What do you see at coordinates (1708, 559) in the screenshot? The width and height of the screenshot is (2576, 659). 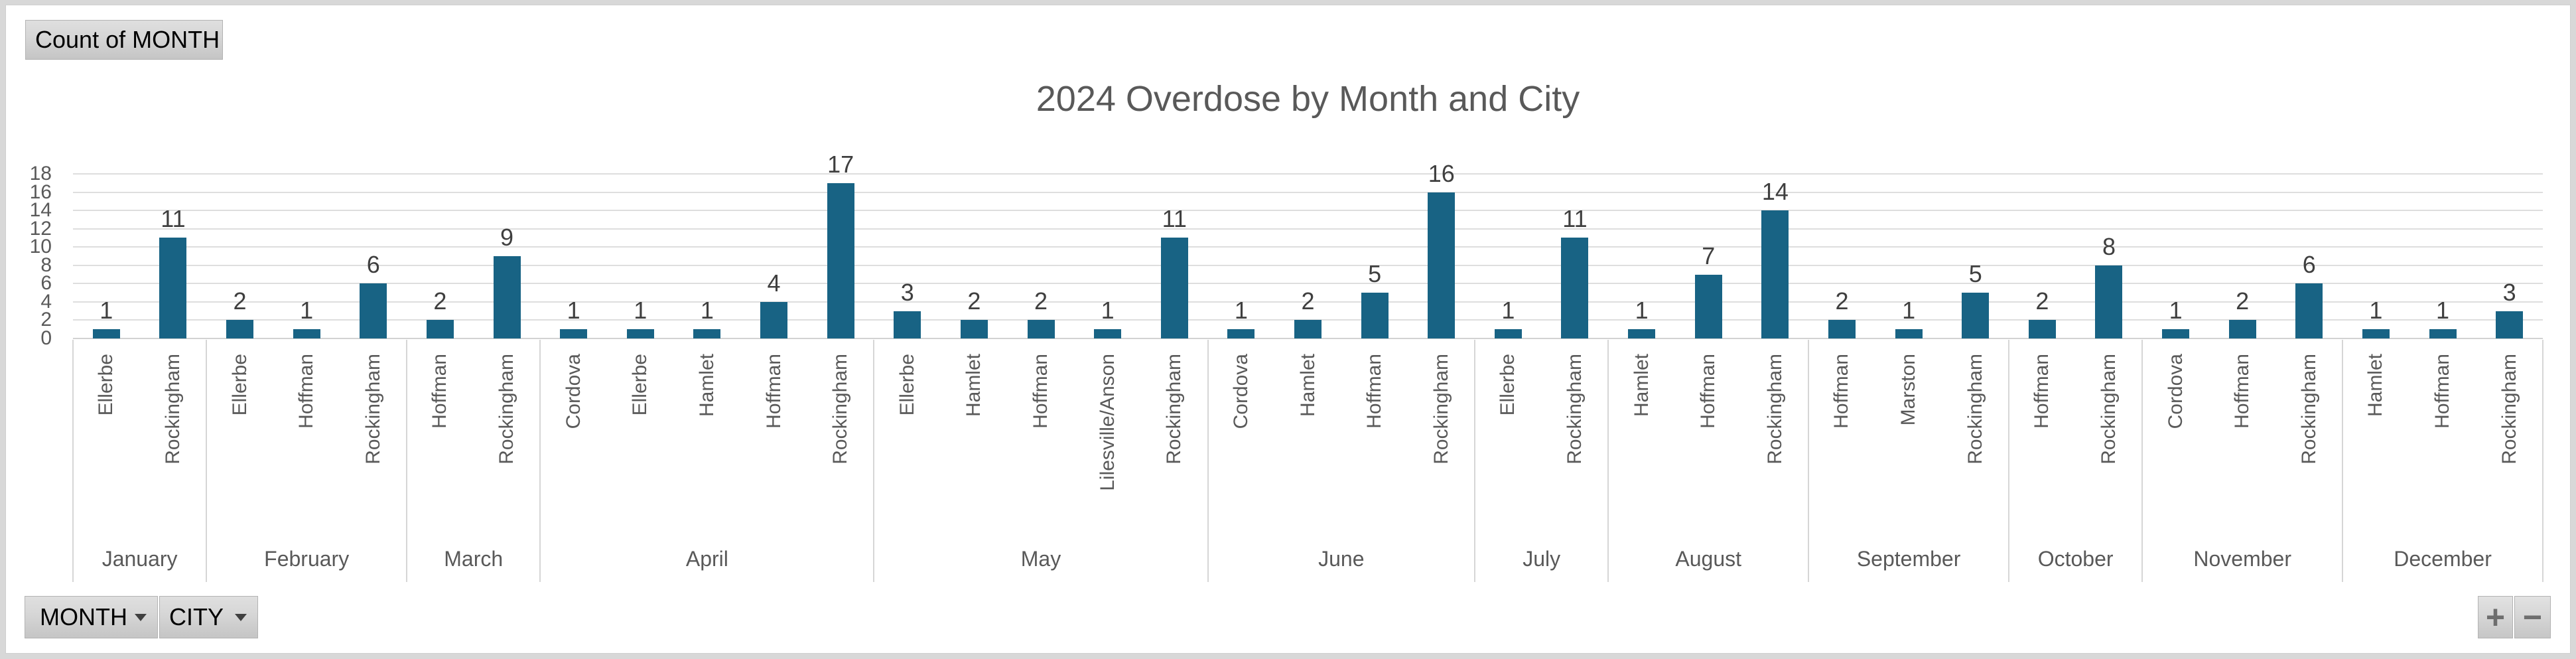 I see `month-axis-label: August` at bounding box center [1708, 559].